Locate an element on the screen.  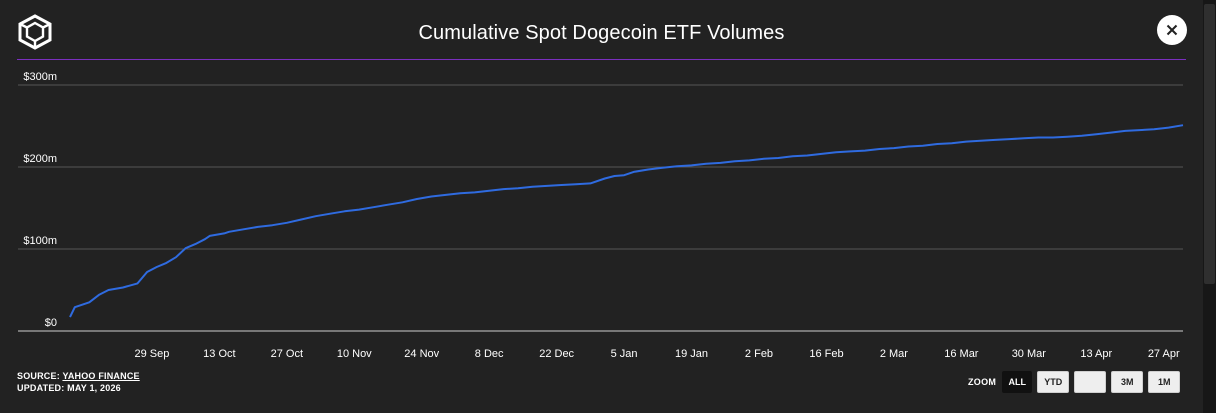
close-icon is located at coordinates (1172, 30).